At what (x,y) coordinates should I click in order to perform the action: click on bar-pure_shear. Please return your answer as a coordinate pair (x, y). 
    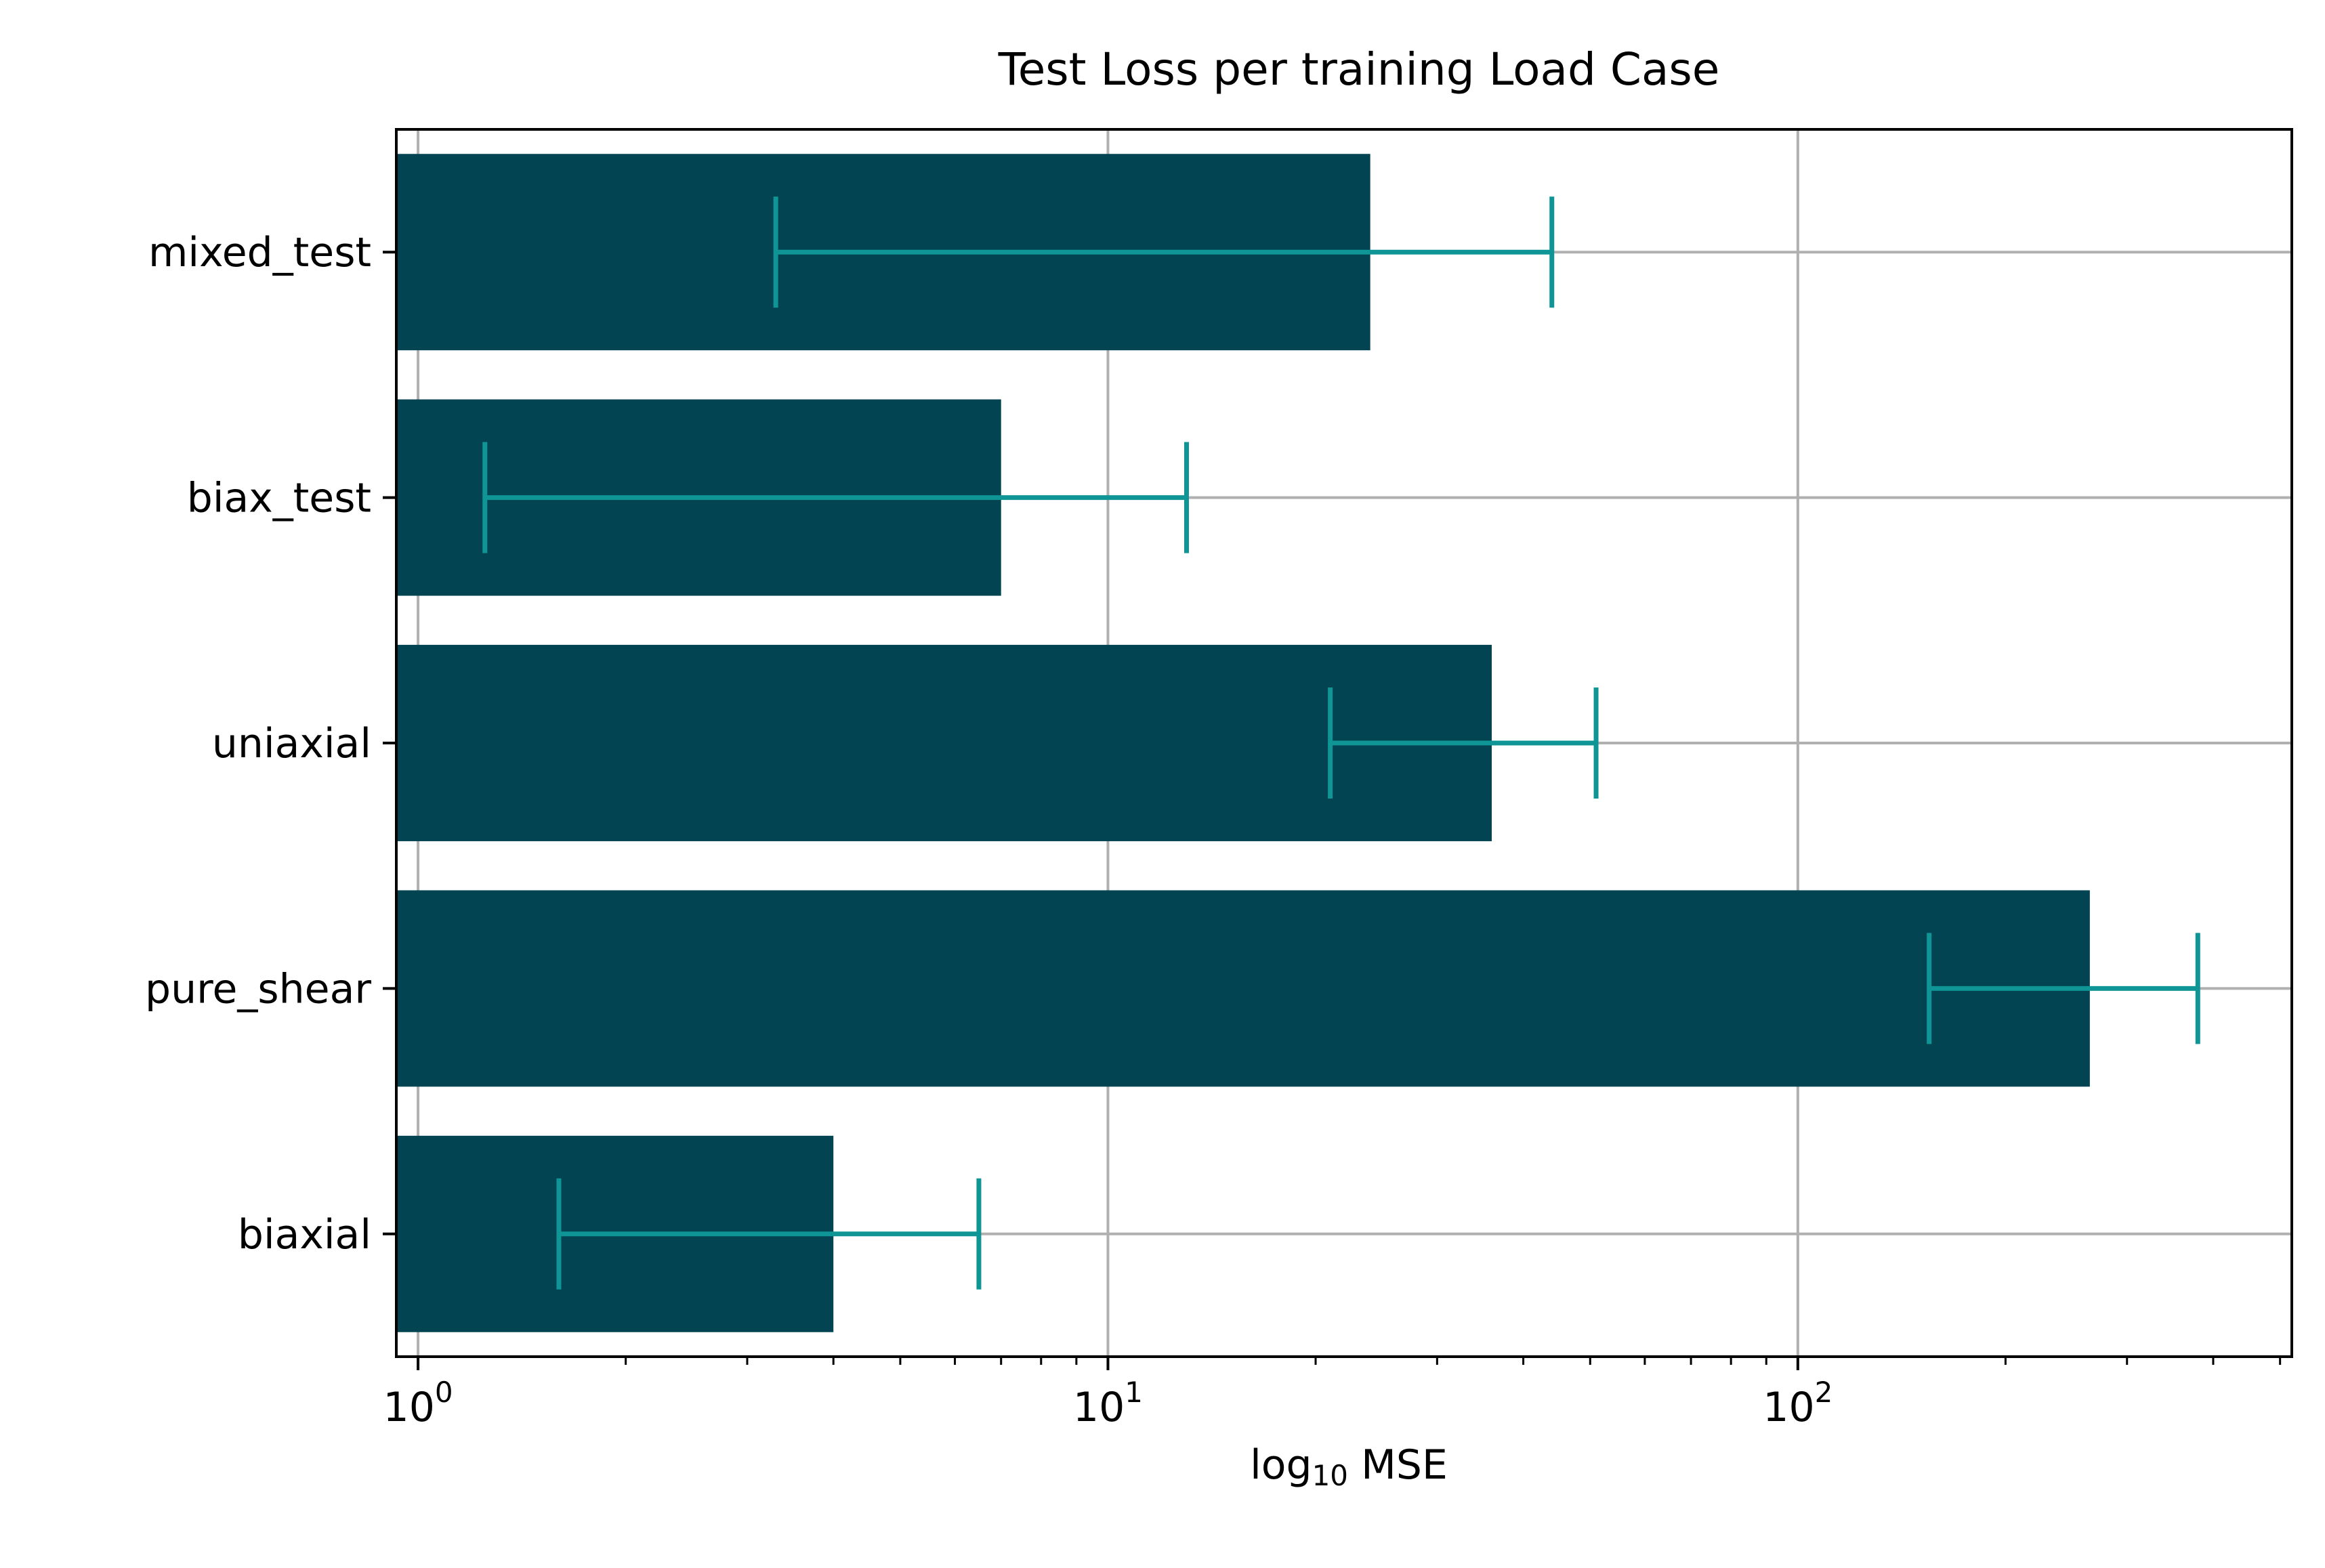
    Looking at the image, I should click on (1243, 988).